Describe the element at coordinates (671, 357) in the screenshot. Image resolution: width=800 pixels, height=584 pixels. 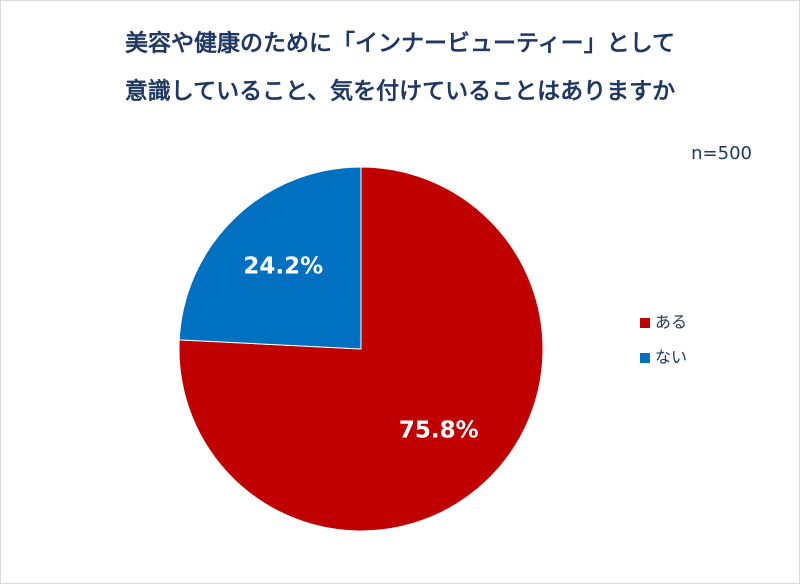
I see `legend-label: ない` at that location.